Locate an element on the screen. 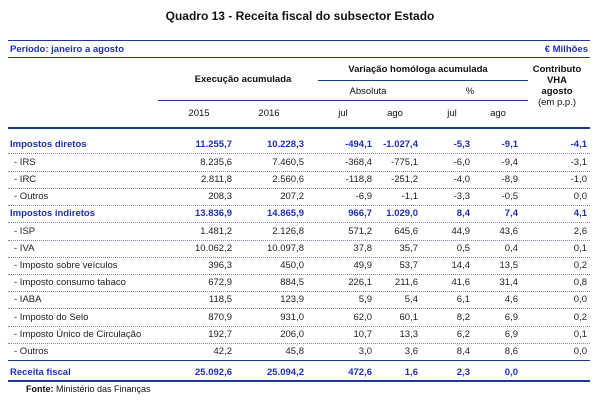  cell-col-3: -494,1 is located at coordinates (358, 144).